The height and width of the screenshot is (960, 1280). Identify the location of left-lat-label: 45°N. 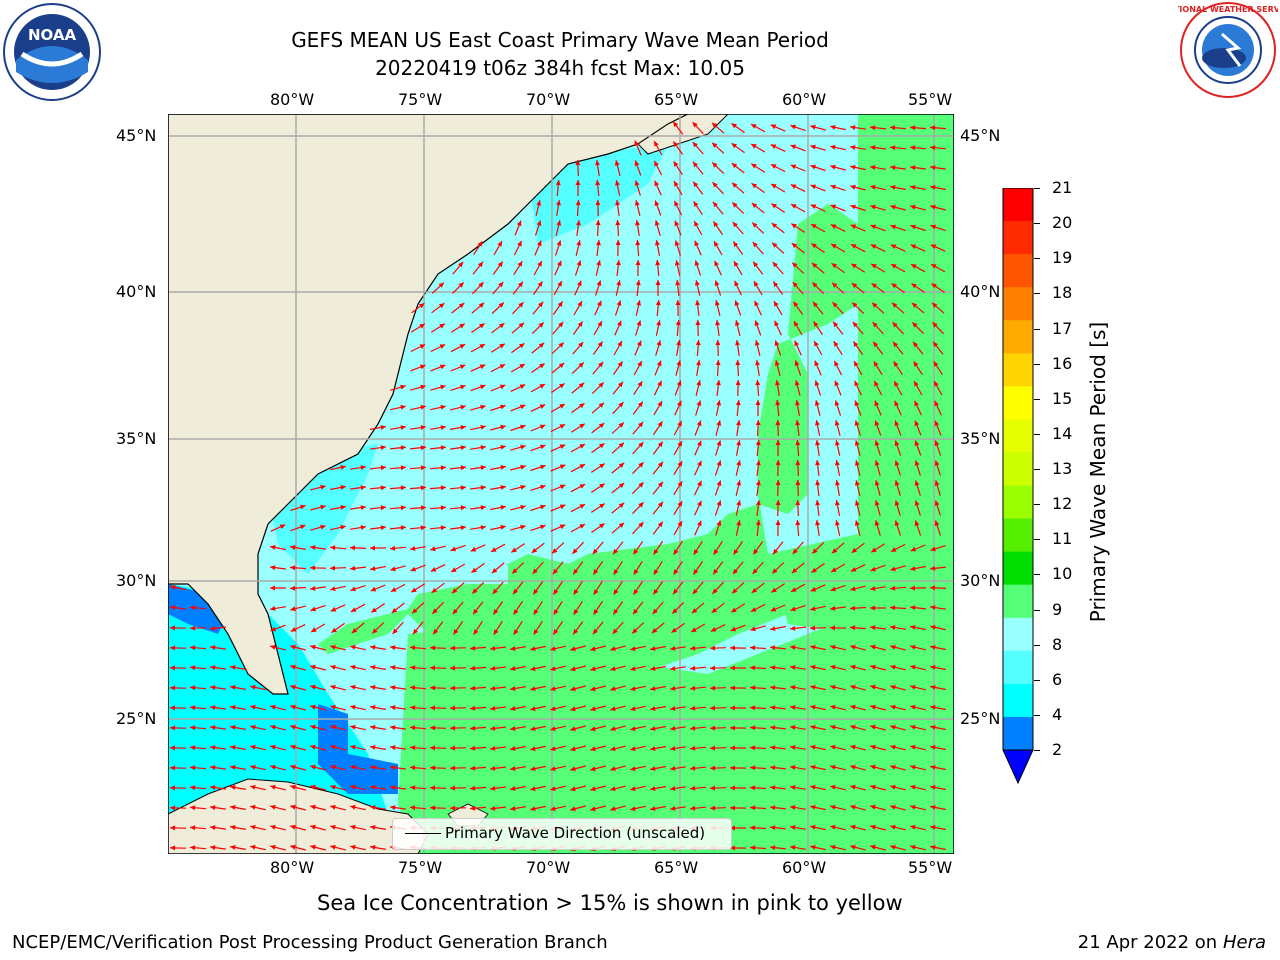
(136, 135).